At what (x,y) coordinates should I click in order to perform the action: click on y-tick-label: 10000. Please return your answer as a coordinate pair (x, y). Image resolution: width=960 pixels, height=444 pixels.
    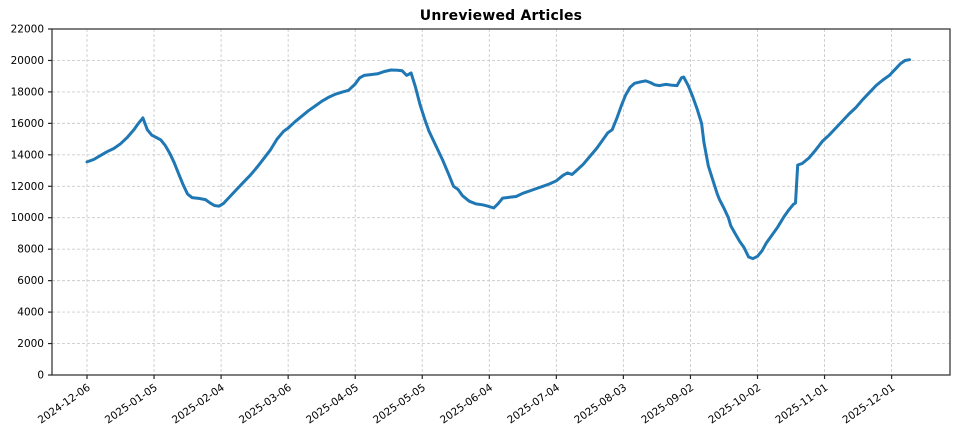
    Looking at the image, I should click on (27, 218).